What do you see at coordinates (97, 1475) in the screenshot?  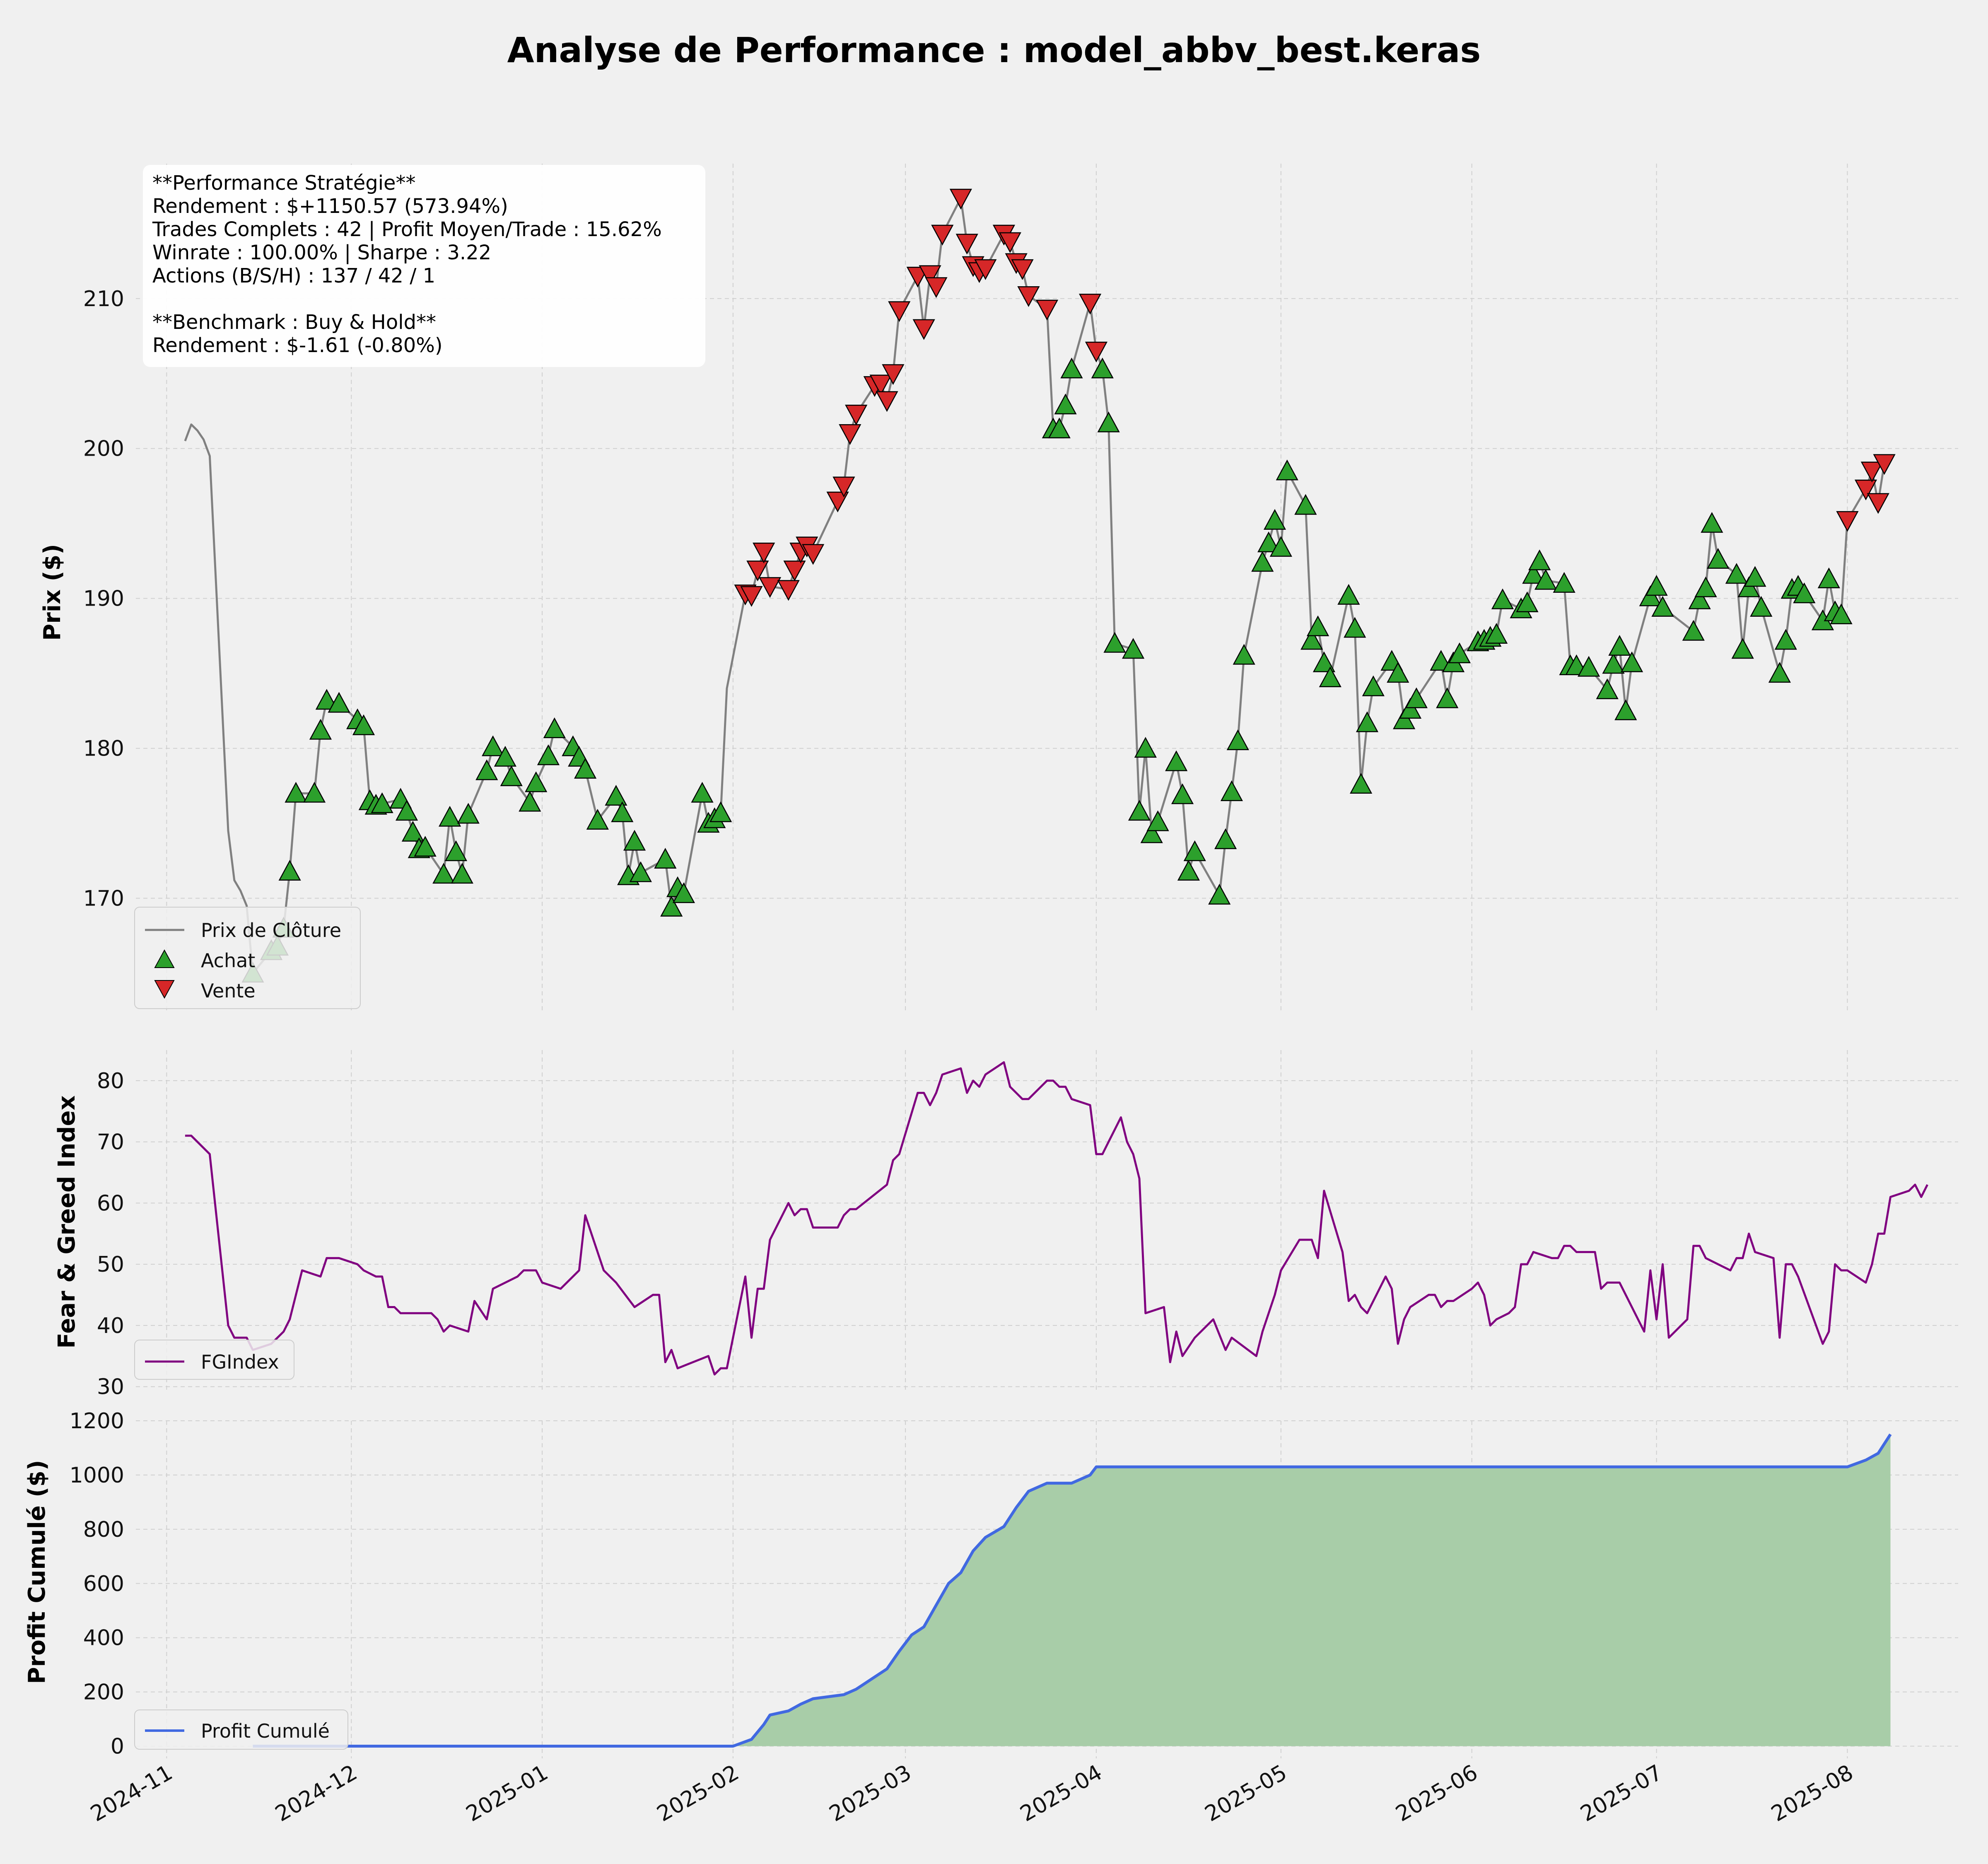 I see `profit-y-tick-1000: 1000` at bounding box center [97, 1475].